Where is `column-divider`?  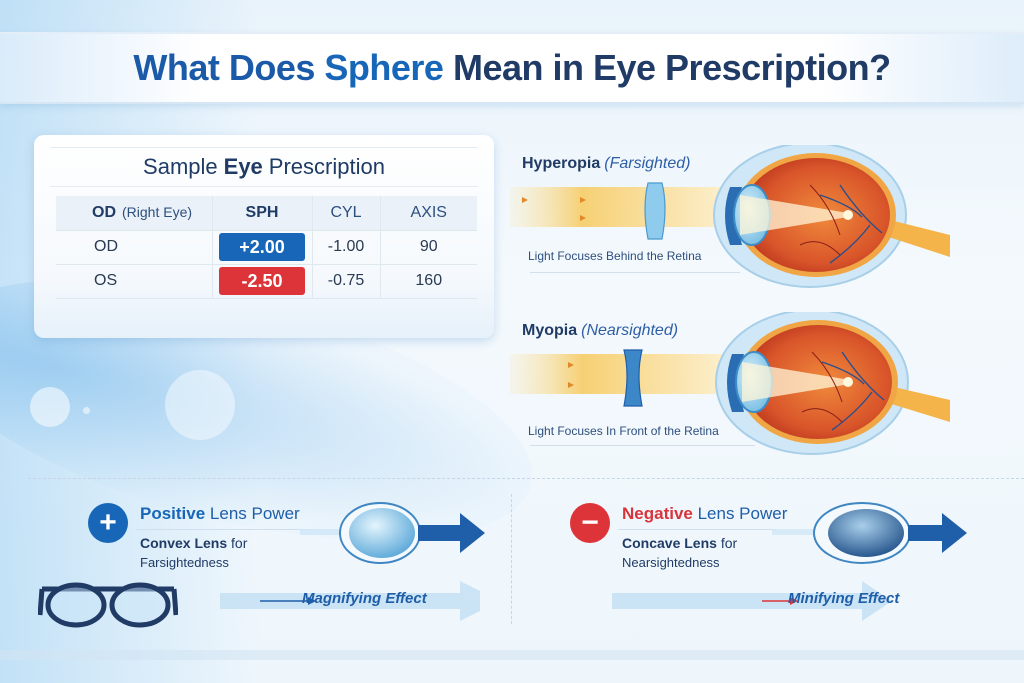
column-divider is located at coordinates (511, 559).